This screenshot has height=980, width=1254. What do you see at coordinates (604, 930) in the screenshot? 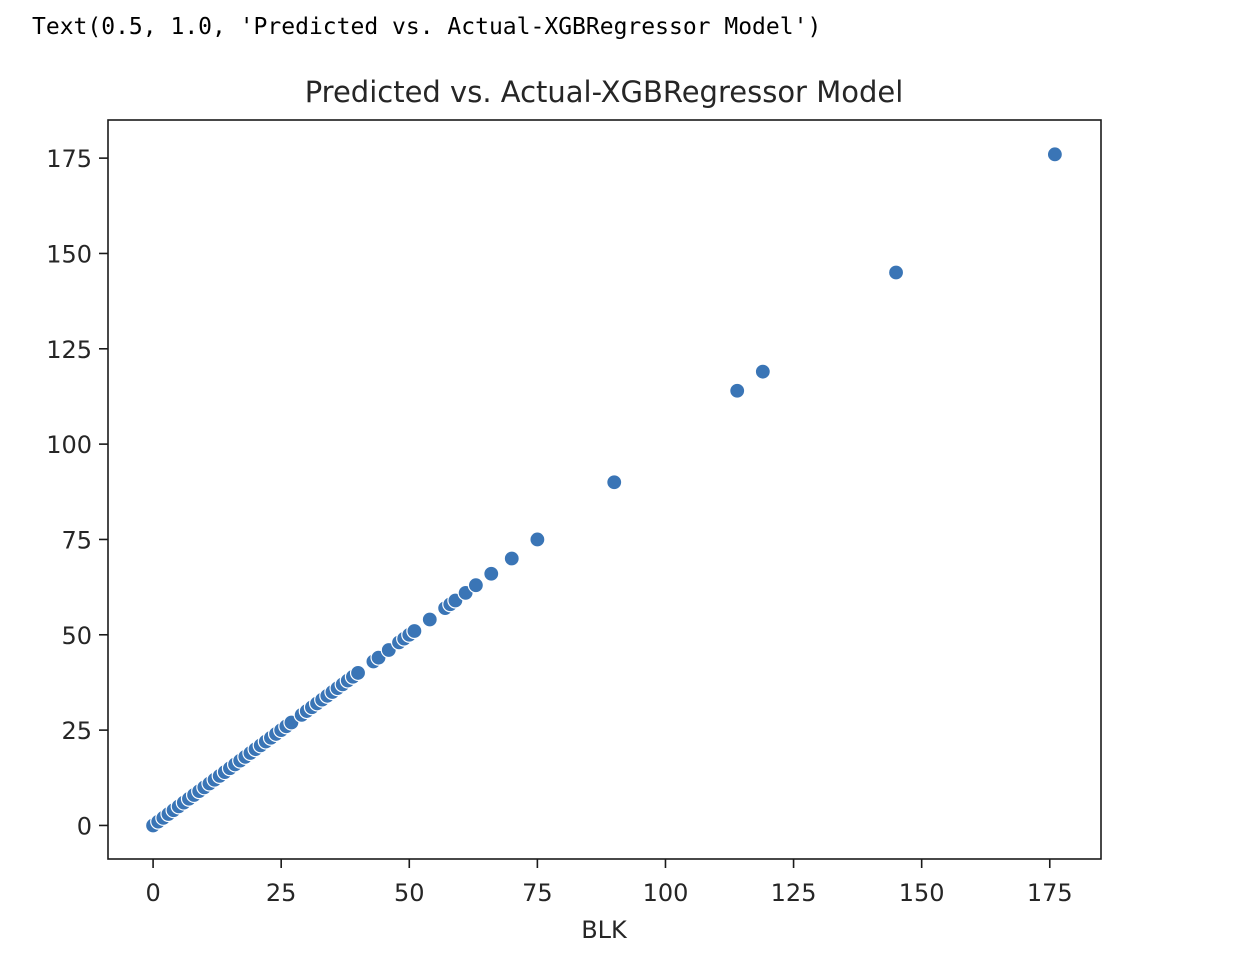
I see `x-axis-label: BLK` at bounding box center [604, 930].